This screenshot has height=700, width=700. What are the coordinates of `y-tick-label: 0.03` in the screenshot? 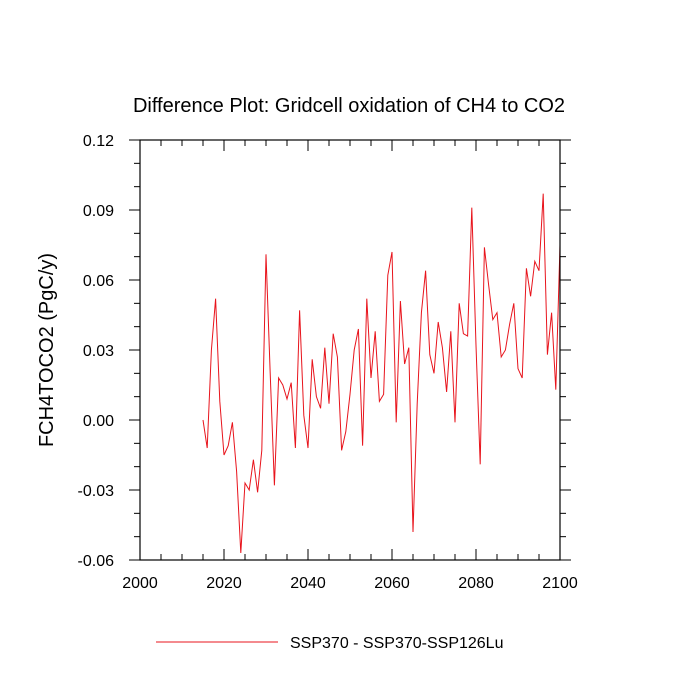 It's located at (98, 351).